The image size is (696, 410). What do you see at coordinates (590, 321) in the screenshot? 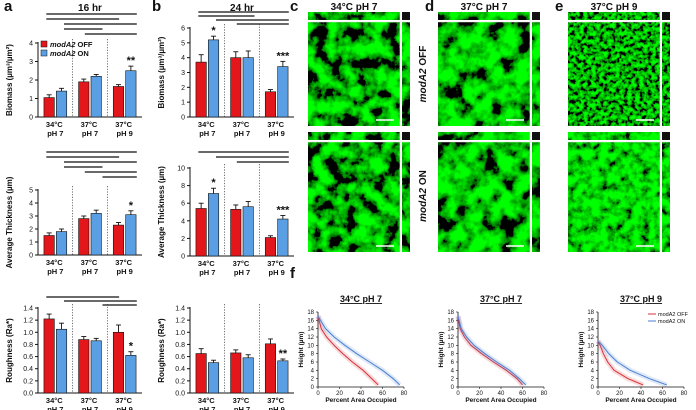
I see `y-tick-label: 16` at bounding box center [590, 321].